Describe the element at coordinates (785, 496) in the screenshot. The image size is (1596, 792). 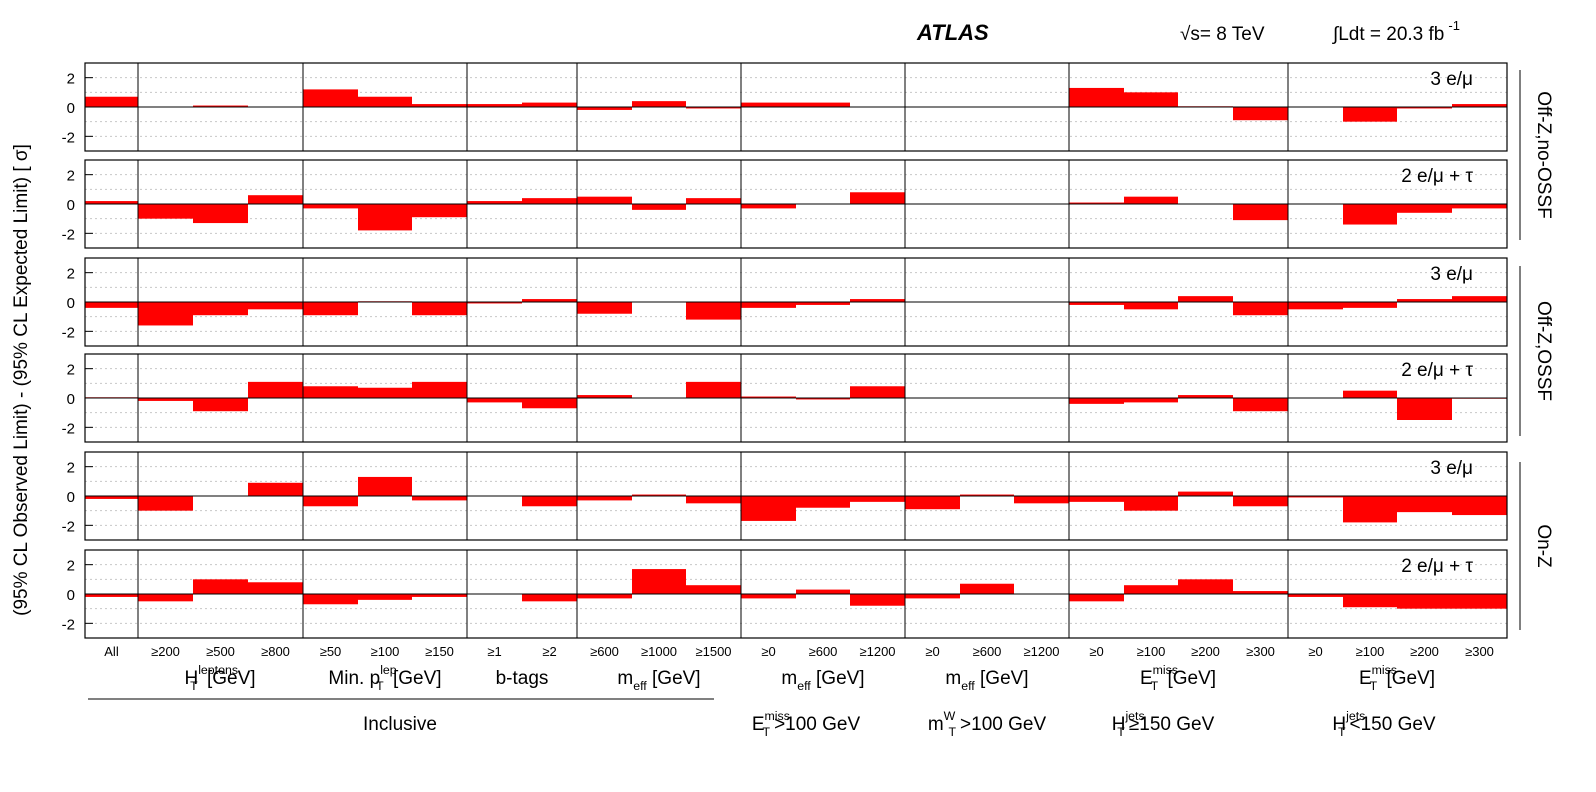
I see `panel-5: -2 0 2 3 e/μ` at that location.